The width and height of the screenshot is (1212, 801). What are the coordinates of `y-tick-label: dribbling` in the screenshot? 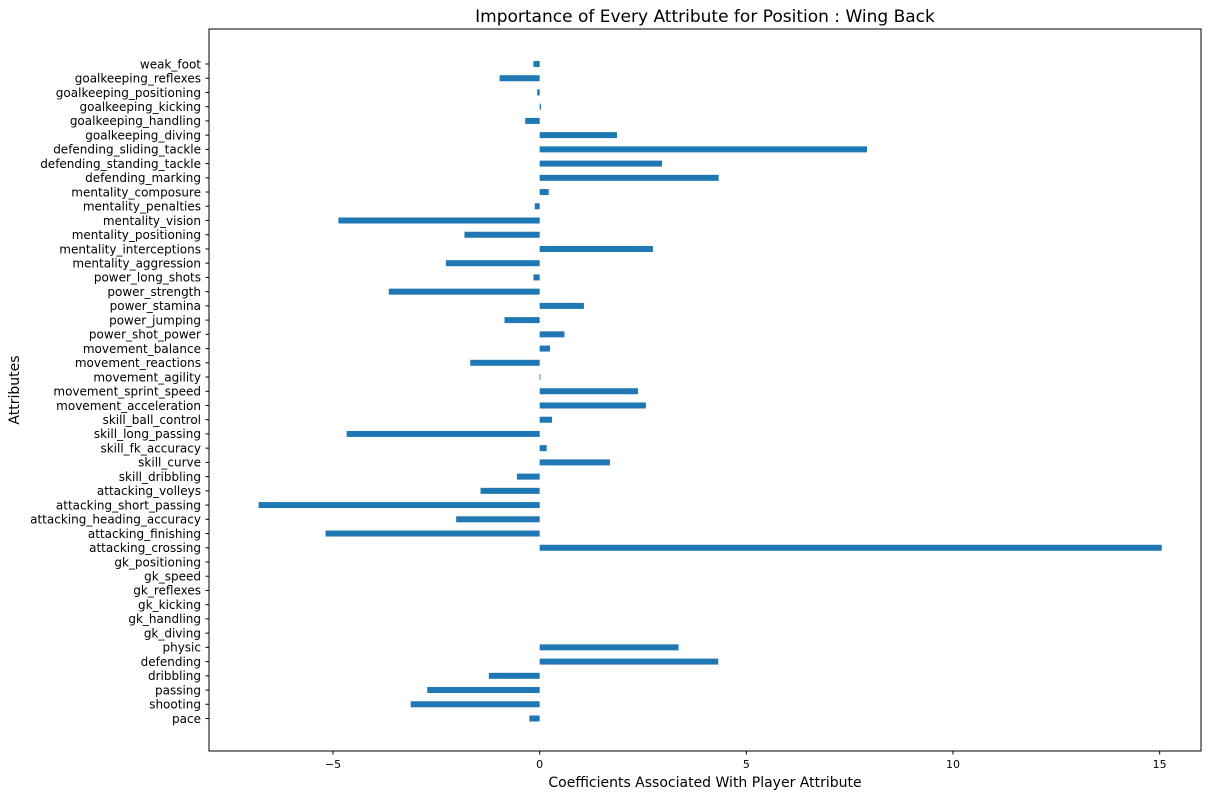 It's located at (174, 676).